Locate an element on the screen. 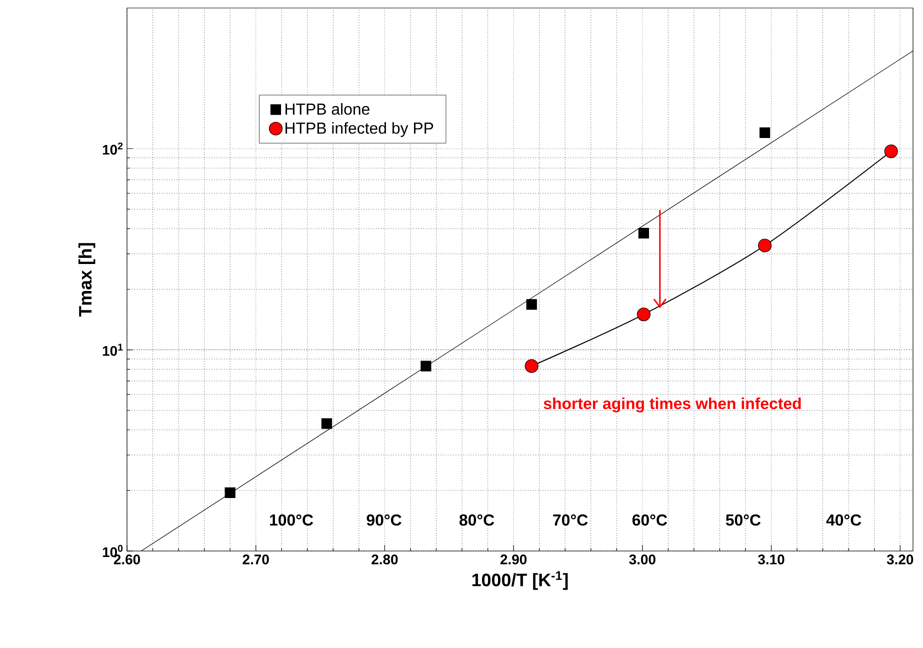 This screenshot has height=648, width=923. x-tick-label: 3.00 is located at coordinates (642, 559).